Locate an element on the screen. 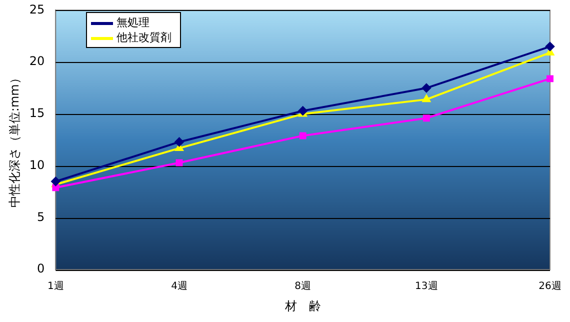 The height and width of the screenshot is (322, 570). y-axis-title: 中性化深さ（単位:mm） is located at coordinates (14, 140).